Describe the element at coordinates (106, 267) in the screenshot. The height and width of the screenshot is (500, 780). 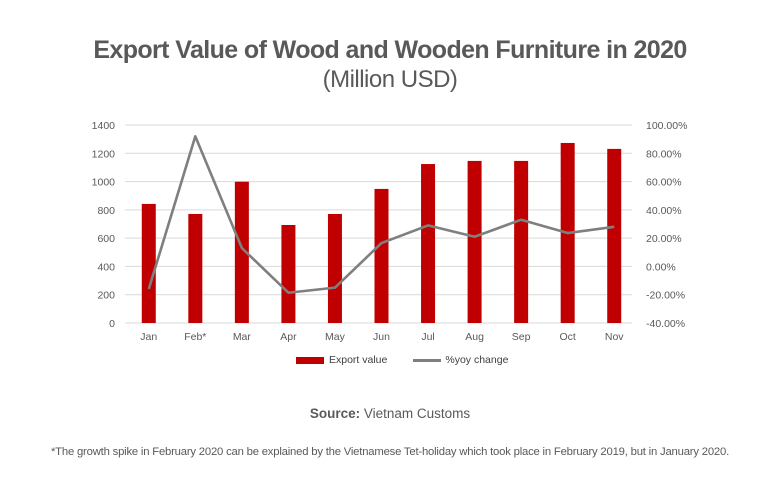
I see `left-axis-tick-label: 400` at that location.